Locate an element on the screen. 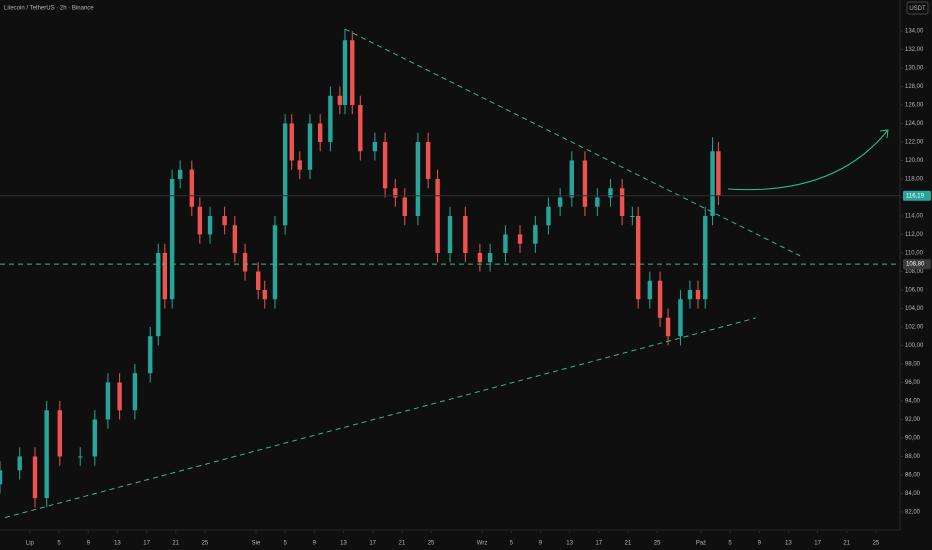  x-tick-label: Lip is located at coordinates (30, 544).